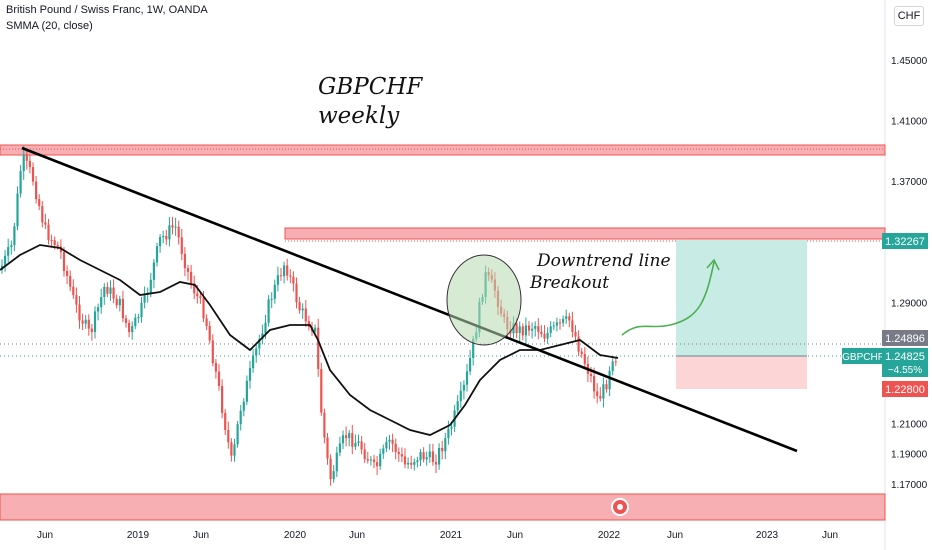 Image resolution: width=932 pixels, height=550 pixels. I want to click on time-tick-label: 2019, so click(138, 535).